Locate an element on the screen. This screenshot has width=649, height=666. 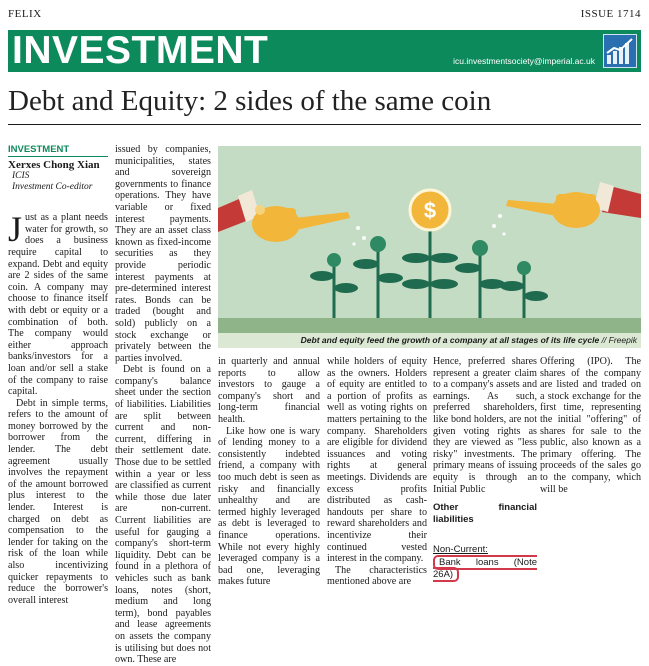
author-name: Xerxes Chong Xian is located at coordinates (54, 164).